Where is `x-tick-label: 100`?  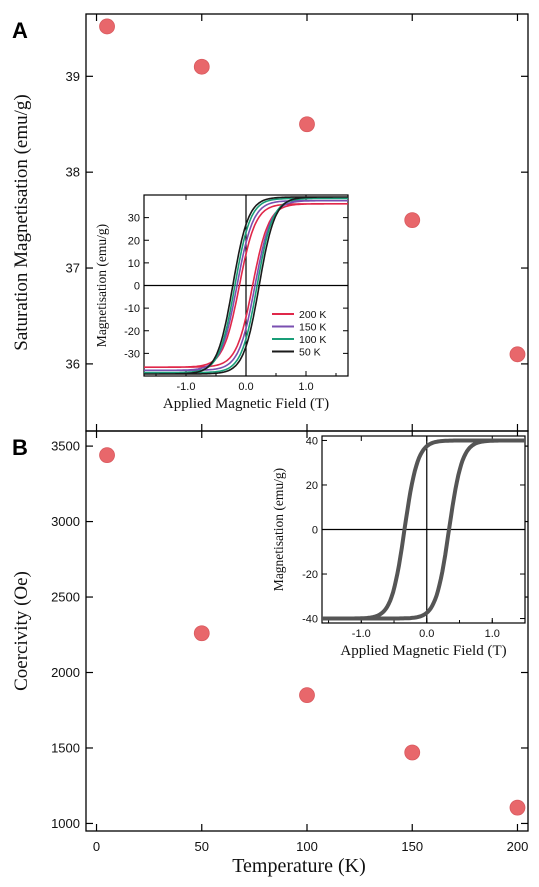 x-tick-label: 100 is located at coordinates (307, 846).